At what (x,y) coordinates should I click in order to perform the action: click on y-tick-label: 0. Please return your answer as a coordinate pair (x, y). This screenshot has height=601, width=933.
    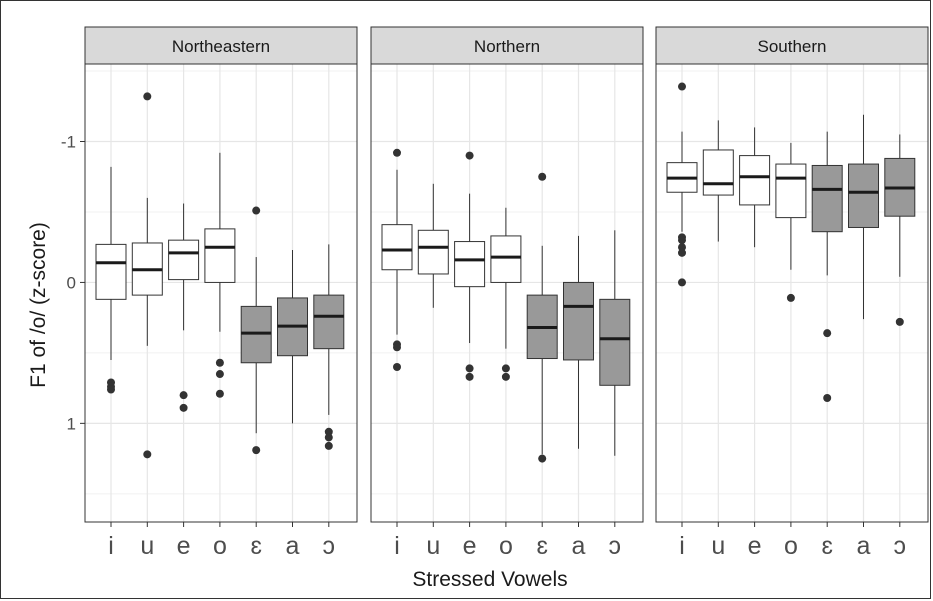
    Looking at the image, I should click on (71, 282).